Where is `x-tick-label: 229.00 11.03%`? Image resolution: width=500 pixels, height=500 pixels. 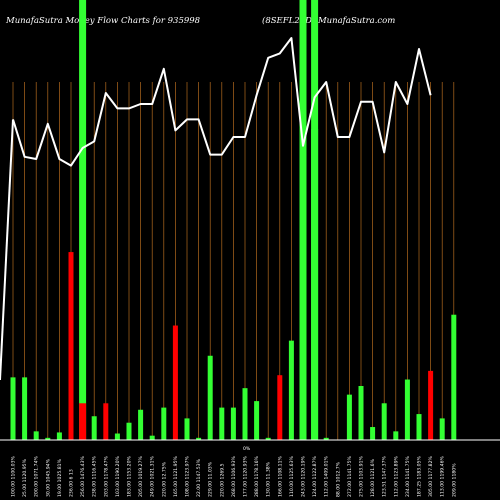 x-tick-label: 229.00 11.03% is located at coordinates (211, 479).